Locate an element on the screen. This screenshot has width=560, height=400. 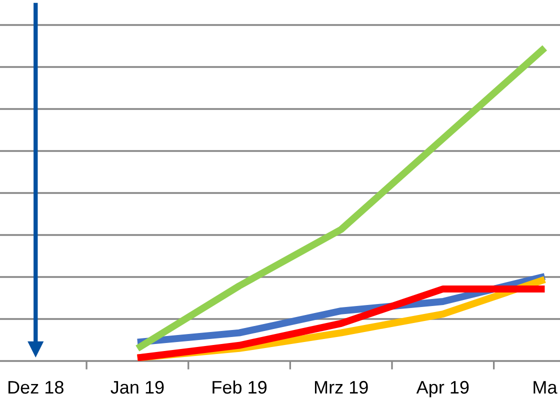
x-tick-label: Jan 19 is located at coordinates (137, 387).